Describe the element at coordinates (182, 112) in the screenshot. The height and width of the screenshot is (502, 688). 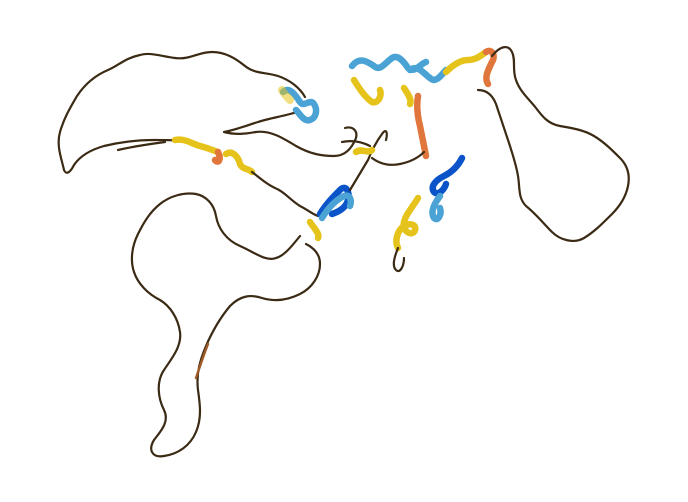
I see `coil-loop-upper-left` at that location.